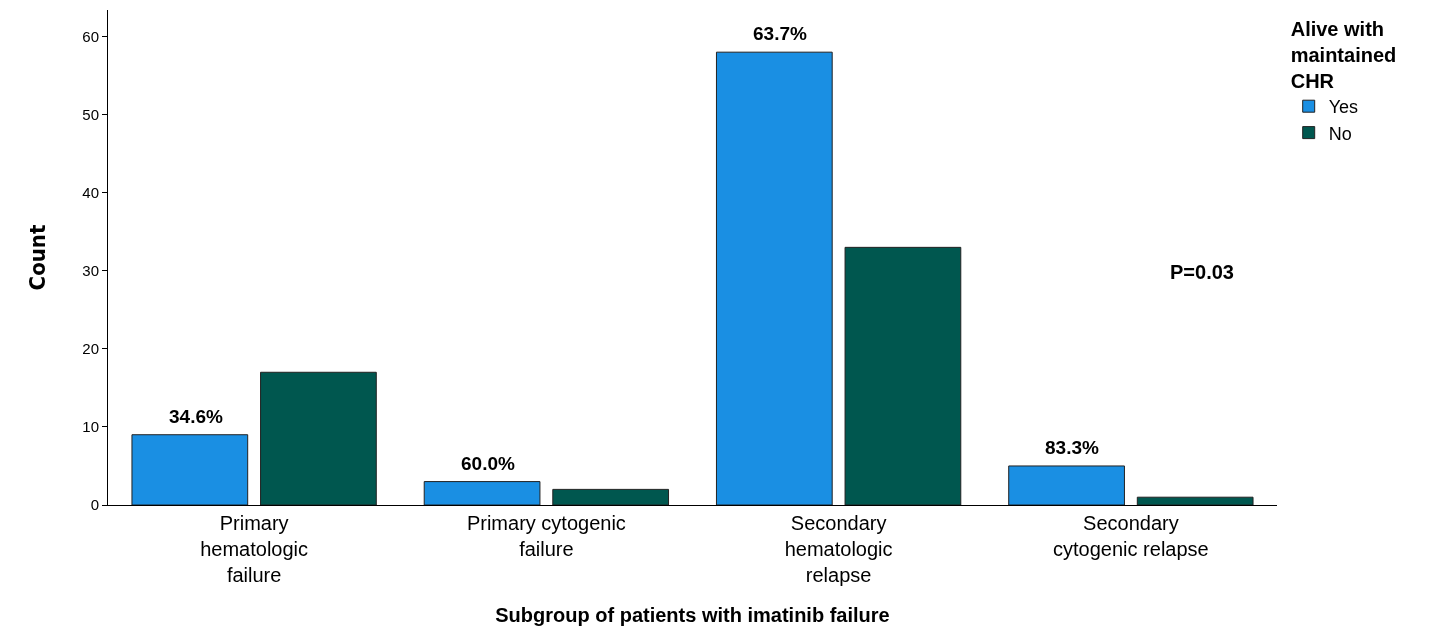 Image resolution: width=1449 pixels, height=635 pixels. What do you see at coordinates (692, 614) in the screenshot?
I see `x-axis-title: Subgroup of patients with imatinib failure` at bounding box center [692, 614].